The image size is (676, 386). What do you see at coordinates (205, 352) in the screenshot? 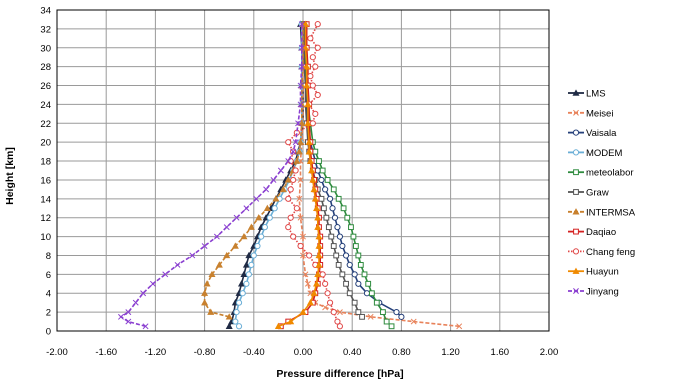
I see `x-tick-label: -0.80` at bounding box center [205, 352].